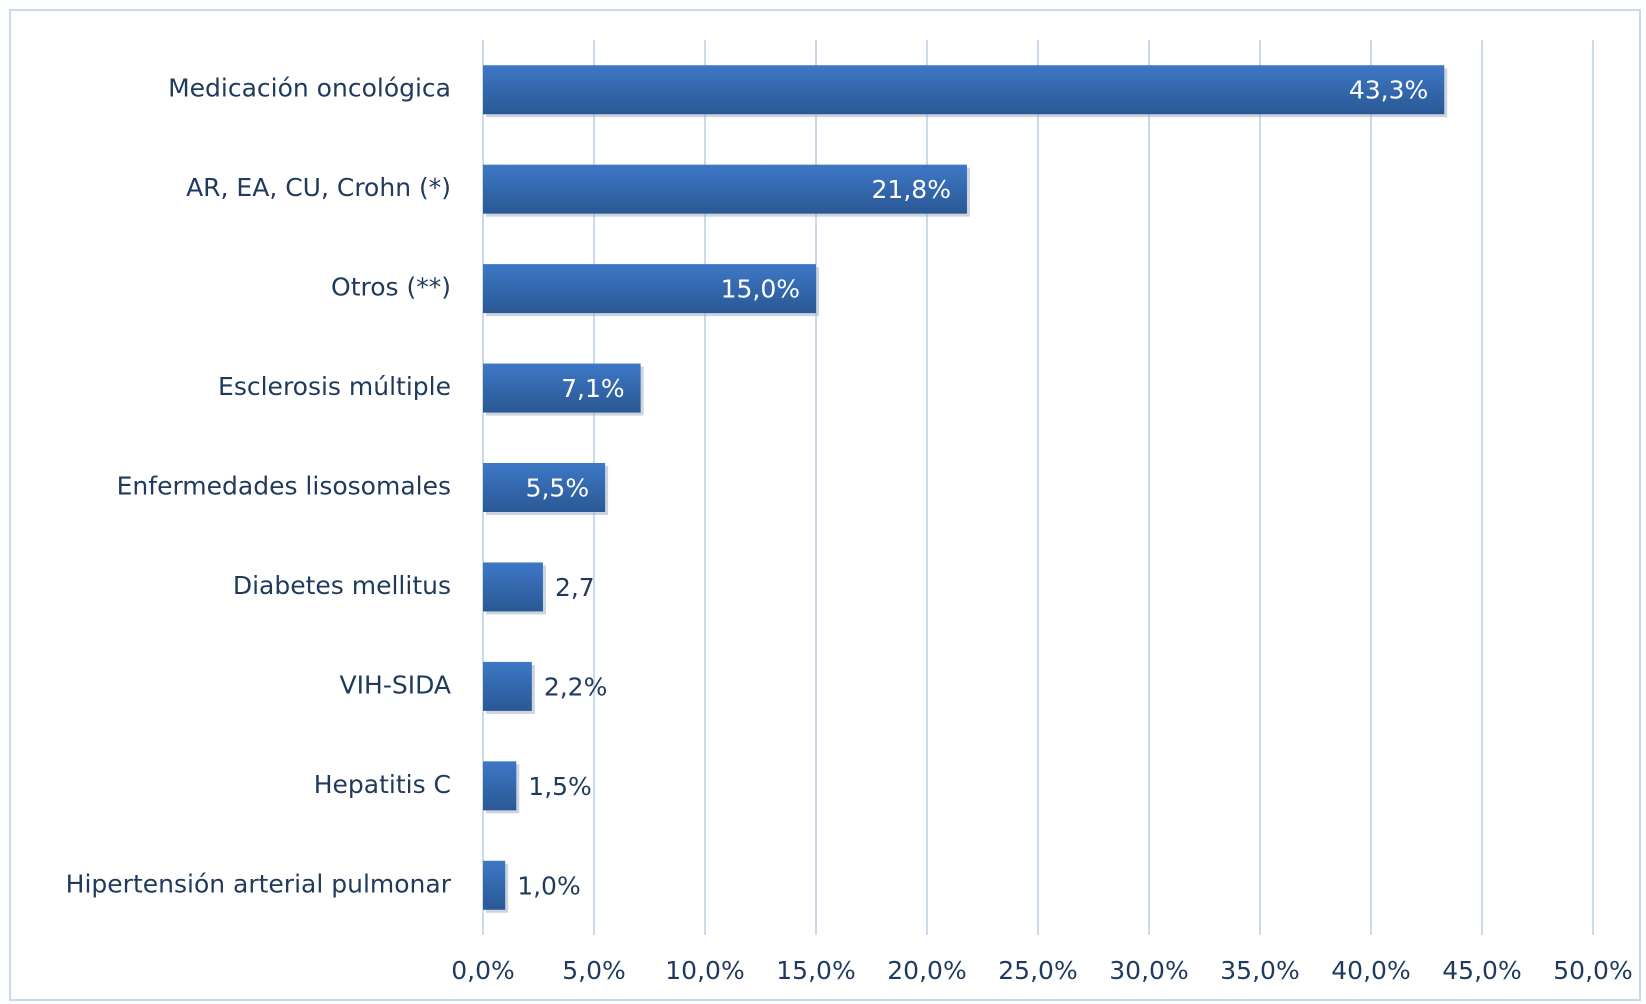 The height and width of the screenshot is (1004, 1646). What do you see at coordinates (391, 287) in the screenshot?
I see `y-tick-label: Otros (**)` at bounding box center [391, 287].